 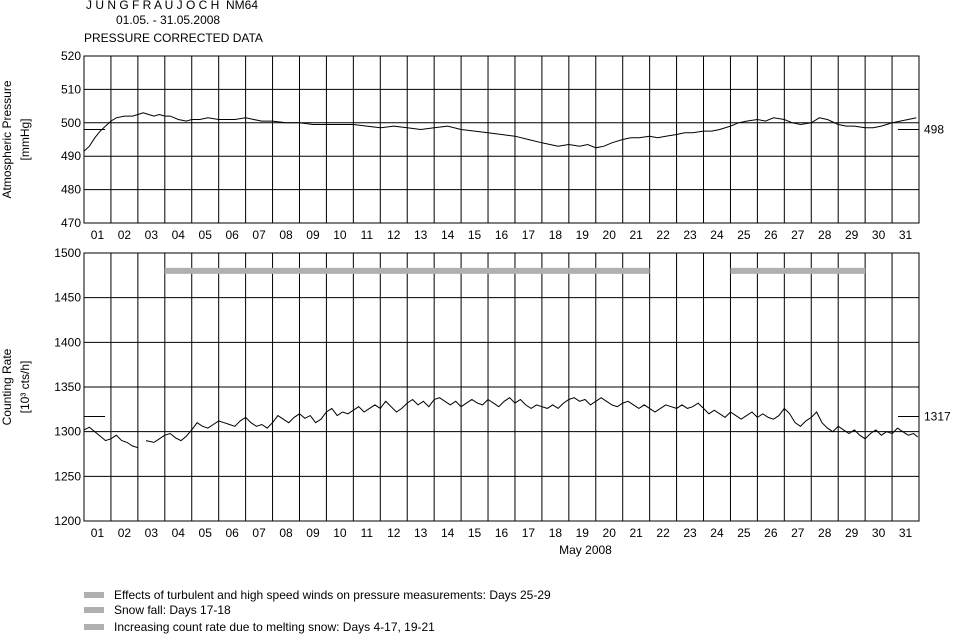 What do you see at coordinates (71, 190) in the screenshot?
I see `y-tick-label: 480` at bounding box center [71, 190].